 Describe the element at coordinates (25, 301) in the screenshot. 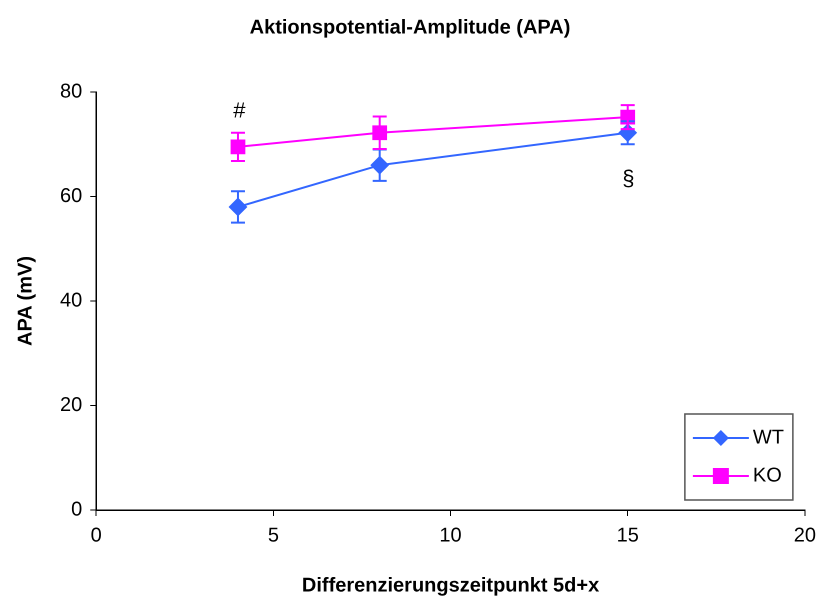

I see `y-axis-title: APA (mV)` at that location.